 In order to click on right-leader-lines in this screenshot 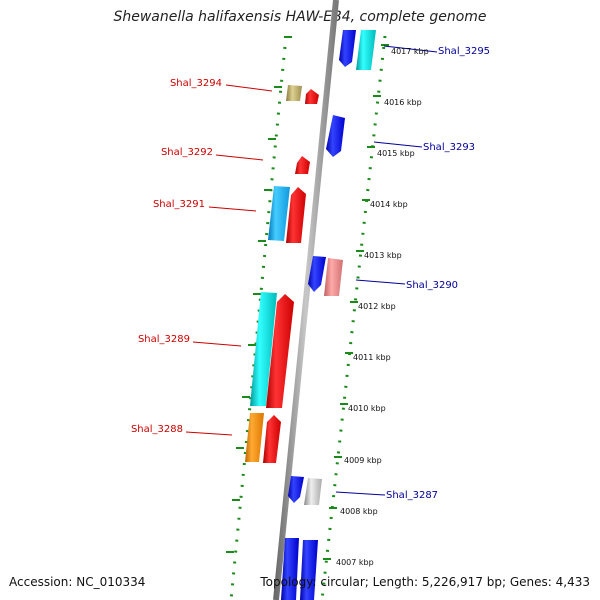, I will do `click(386, 270)`.